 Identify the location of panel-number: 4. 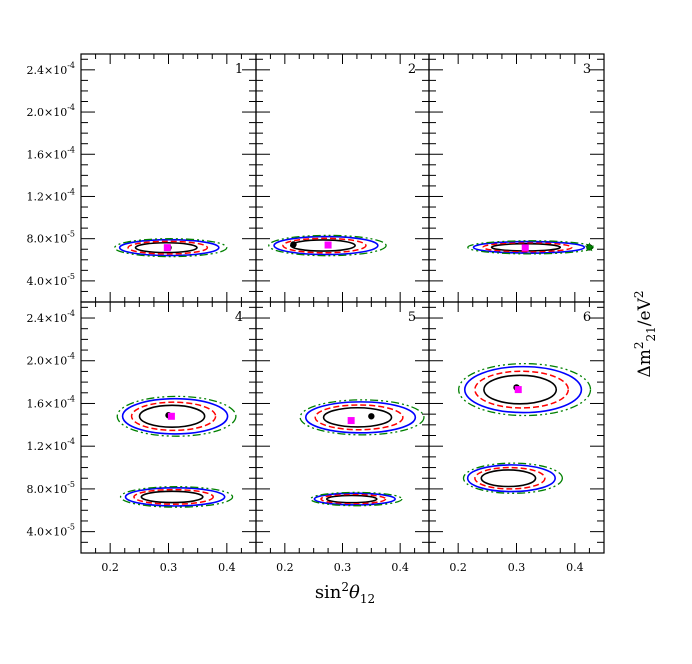
(239, 317).